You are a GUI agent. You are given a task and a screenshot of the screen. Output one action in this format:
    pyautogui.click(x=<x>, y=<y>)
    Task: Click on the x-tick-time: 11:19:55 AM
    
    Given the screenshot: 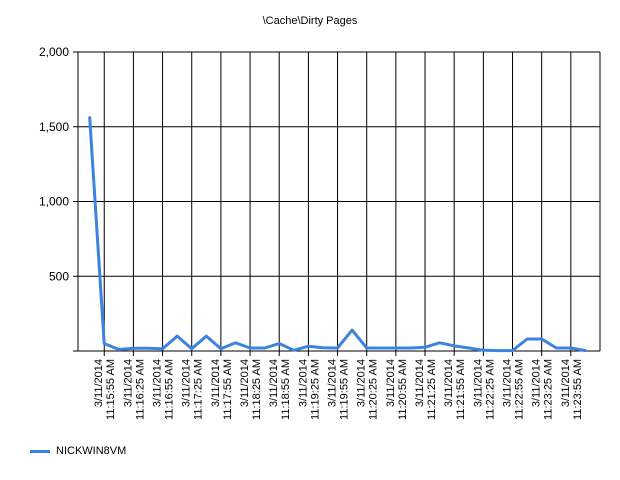 What is the action you would take?
    pyautogui.click(x=345, y=389)
    